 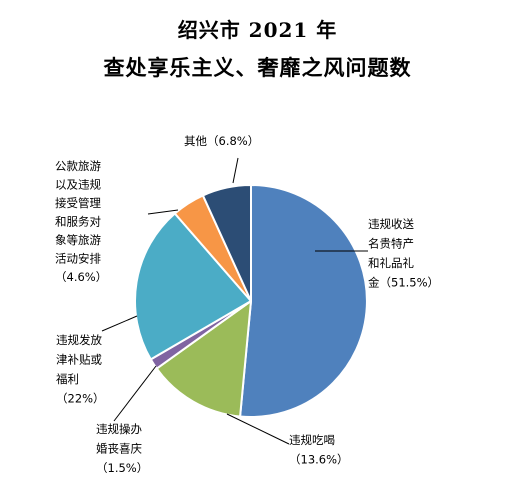 I want to click on data-label: 公款旅游以及违规接受管理和服务对象等旅游活动安排 （4.6%）, so click(x=81, y=221).